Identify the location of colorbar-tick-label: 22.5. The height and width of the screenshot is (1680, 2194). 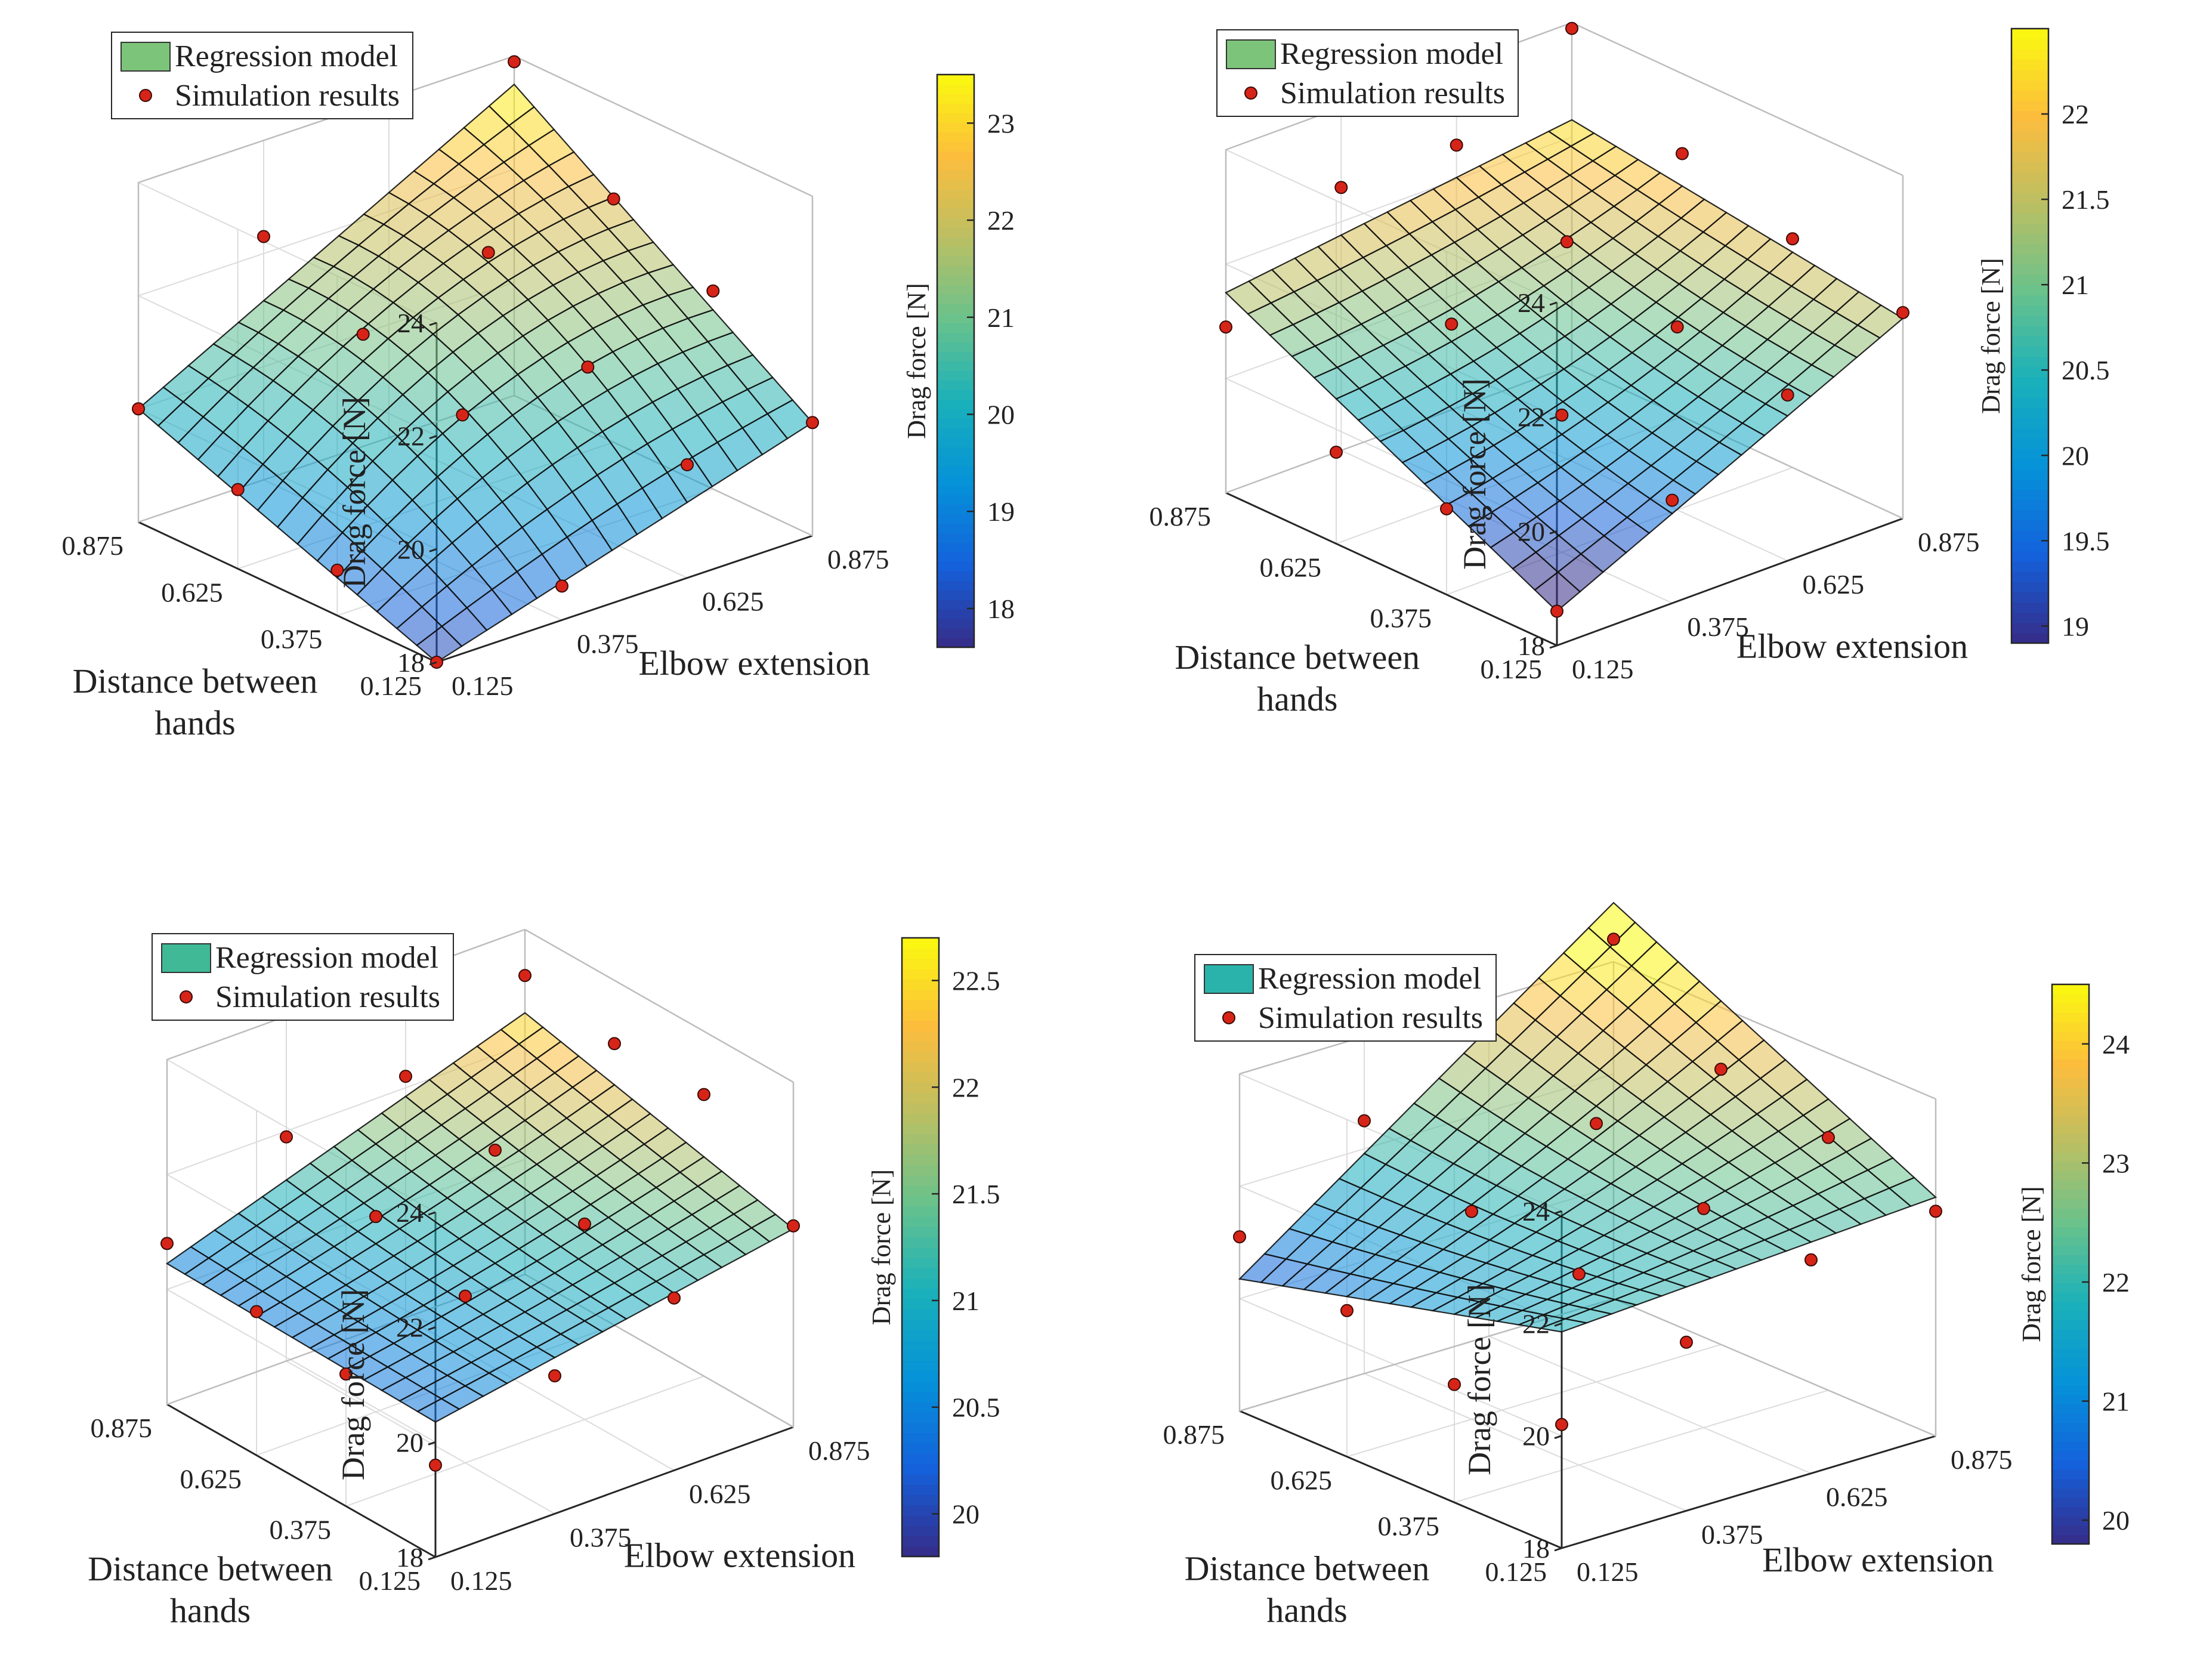
(976, 981).